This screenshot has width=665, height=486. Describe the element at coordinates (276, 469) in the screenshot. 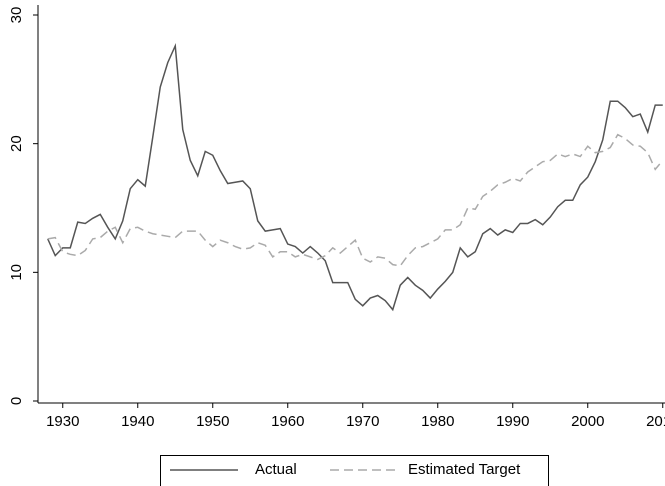

I see `legend-label: Actual` at that location.